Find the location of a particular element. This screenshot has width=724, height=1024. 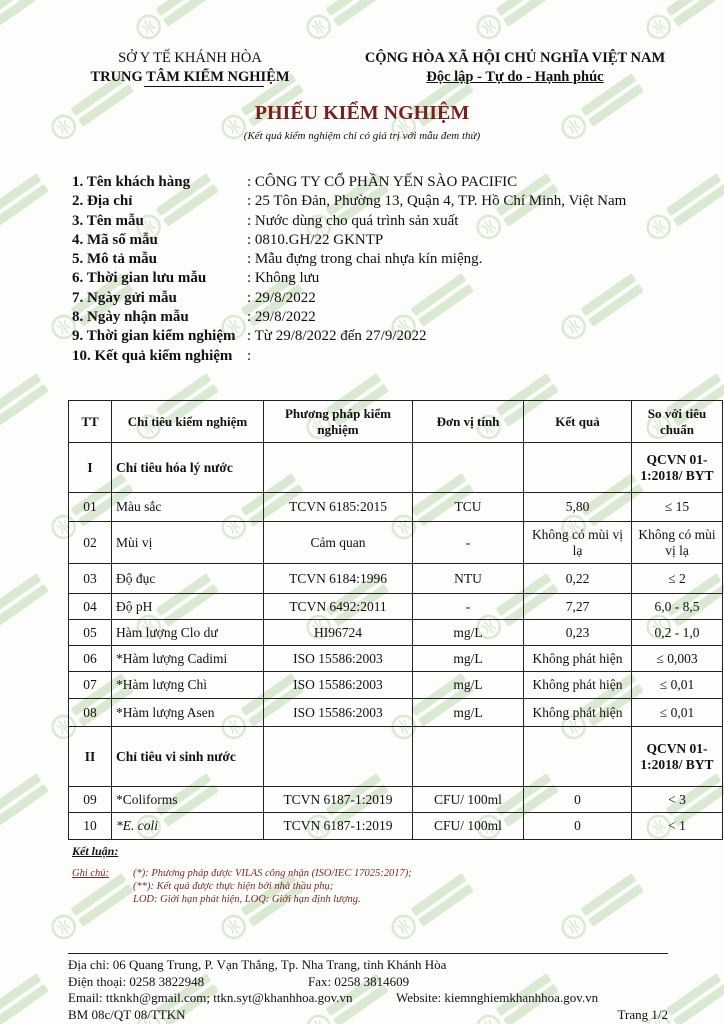

cell-tt: 04 is located at coordinates (90, 606).